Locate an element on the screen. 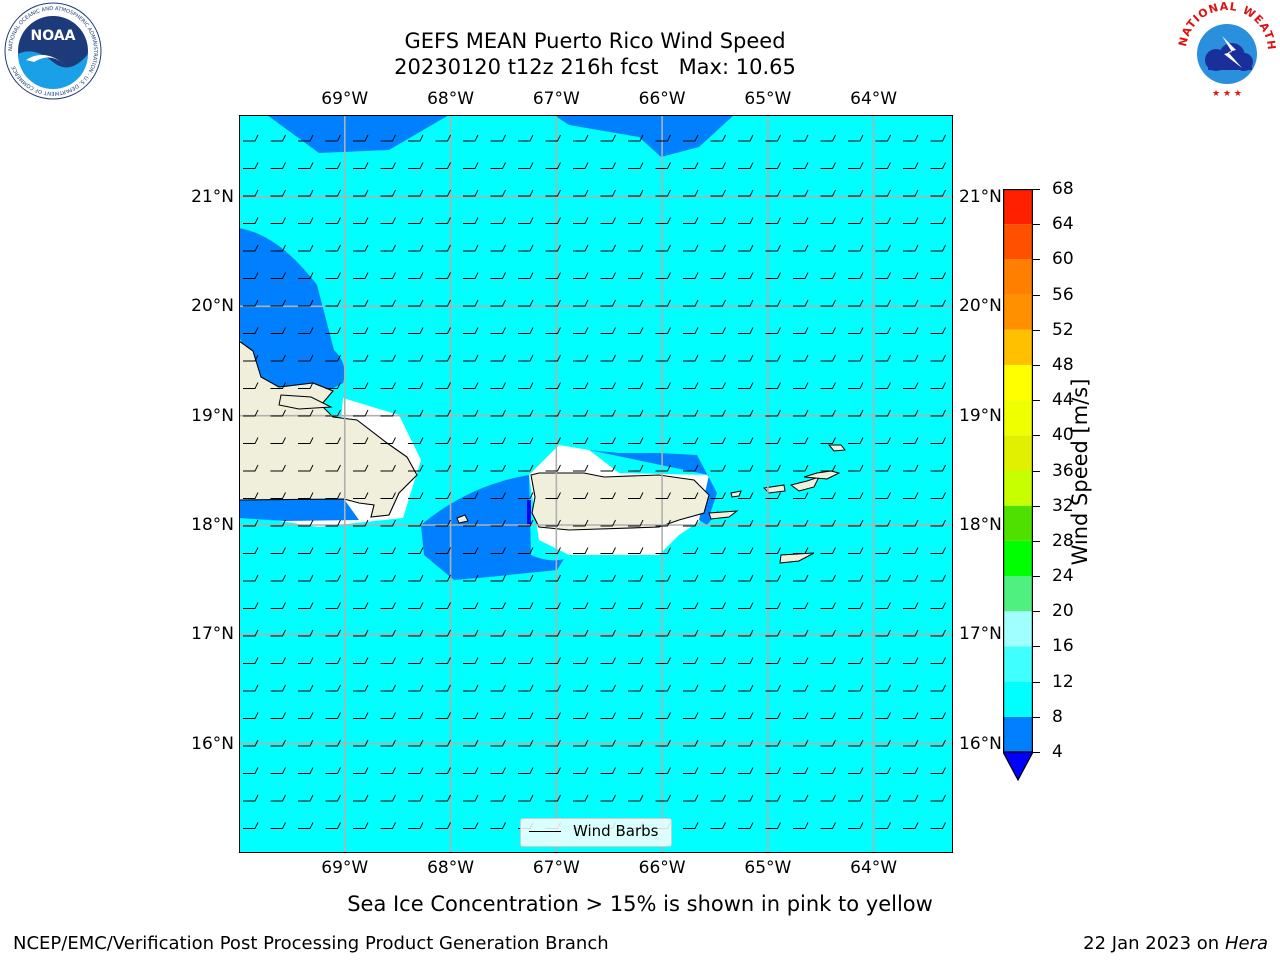  wind-band-mona is located at coordinates (299, 510).